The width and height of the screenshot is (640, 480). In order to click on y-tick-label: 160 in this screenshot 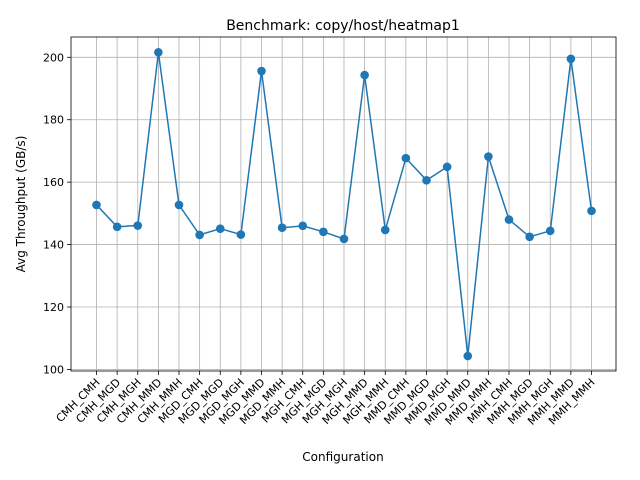, I will do `click(53, 182)`.